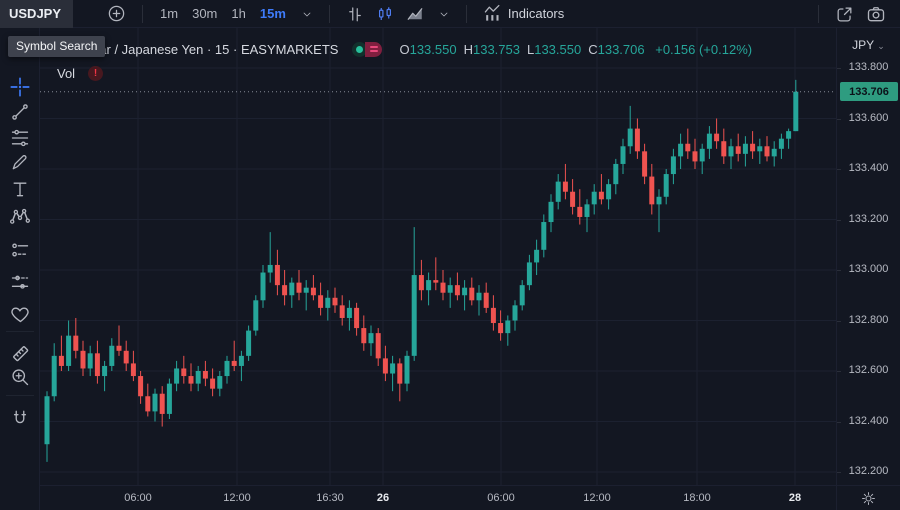 The height and width of the screenshot is (510, 900). What do you see at coordinates (868, 218) in the screenshot?
I see `price-tick-label: 133.200` at bounding box center [868, 218].